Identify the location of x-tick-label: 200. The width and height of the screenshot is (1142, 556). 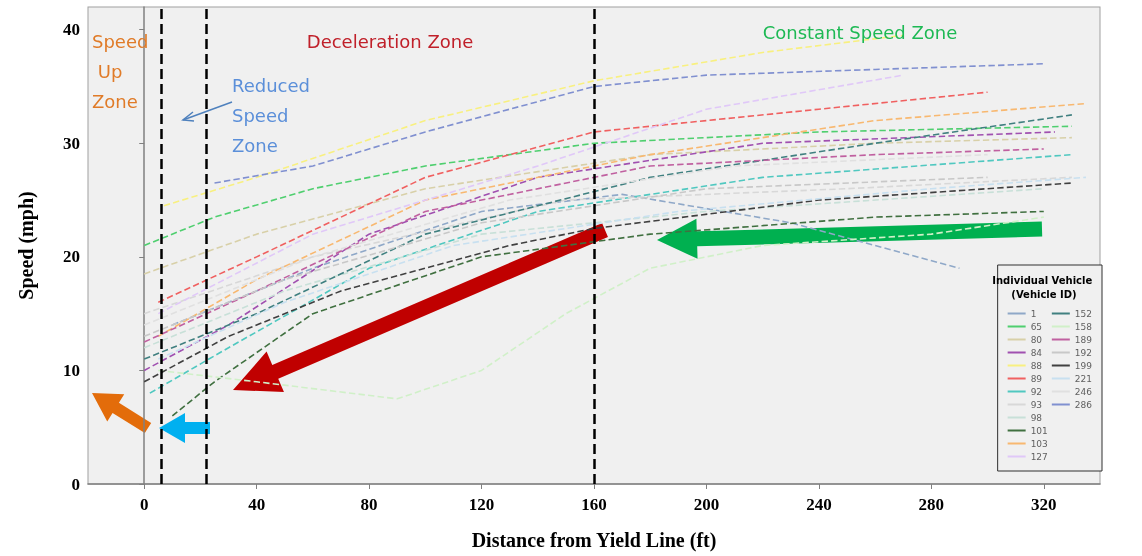
(706, 504).